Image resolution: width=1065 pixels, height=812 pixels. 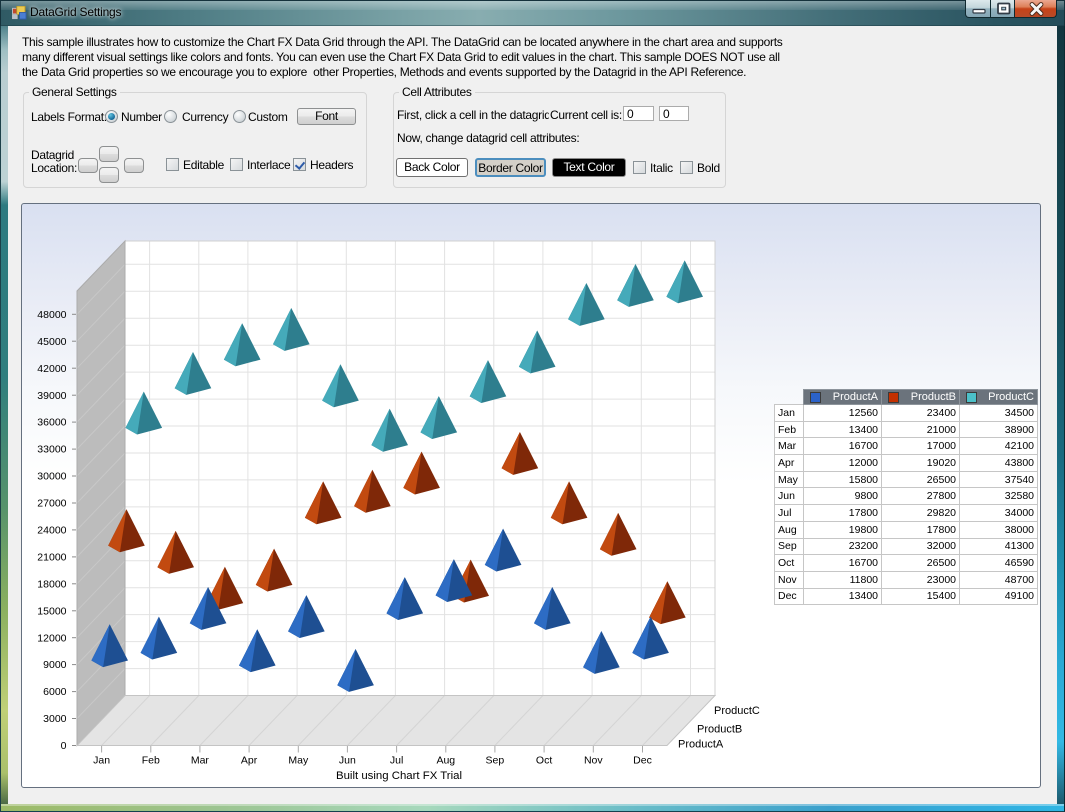 I want to click on svg-text: ProductC, so click(x=737, y=711).